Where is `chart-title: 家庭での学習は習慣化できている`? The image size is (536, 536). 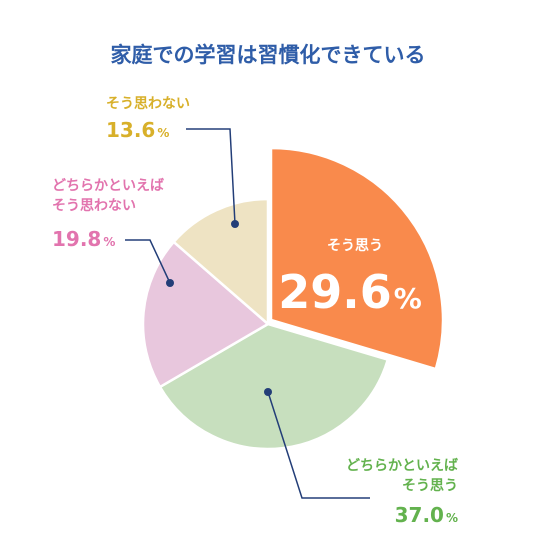 chart-title: 家庭での学習は習慣化できている is located at coordinates (268, 55).